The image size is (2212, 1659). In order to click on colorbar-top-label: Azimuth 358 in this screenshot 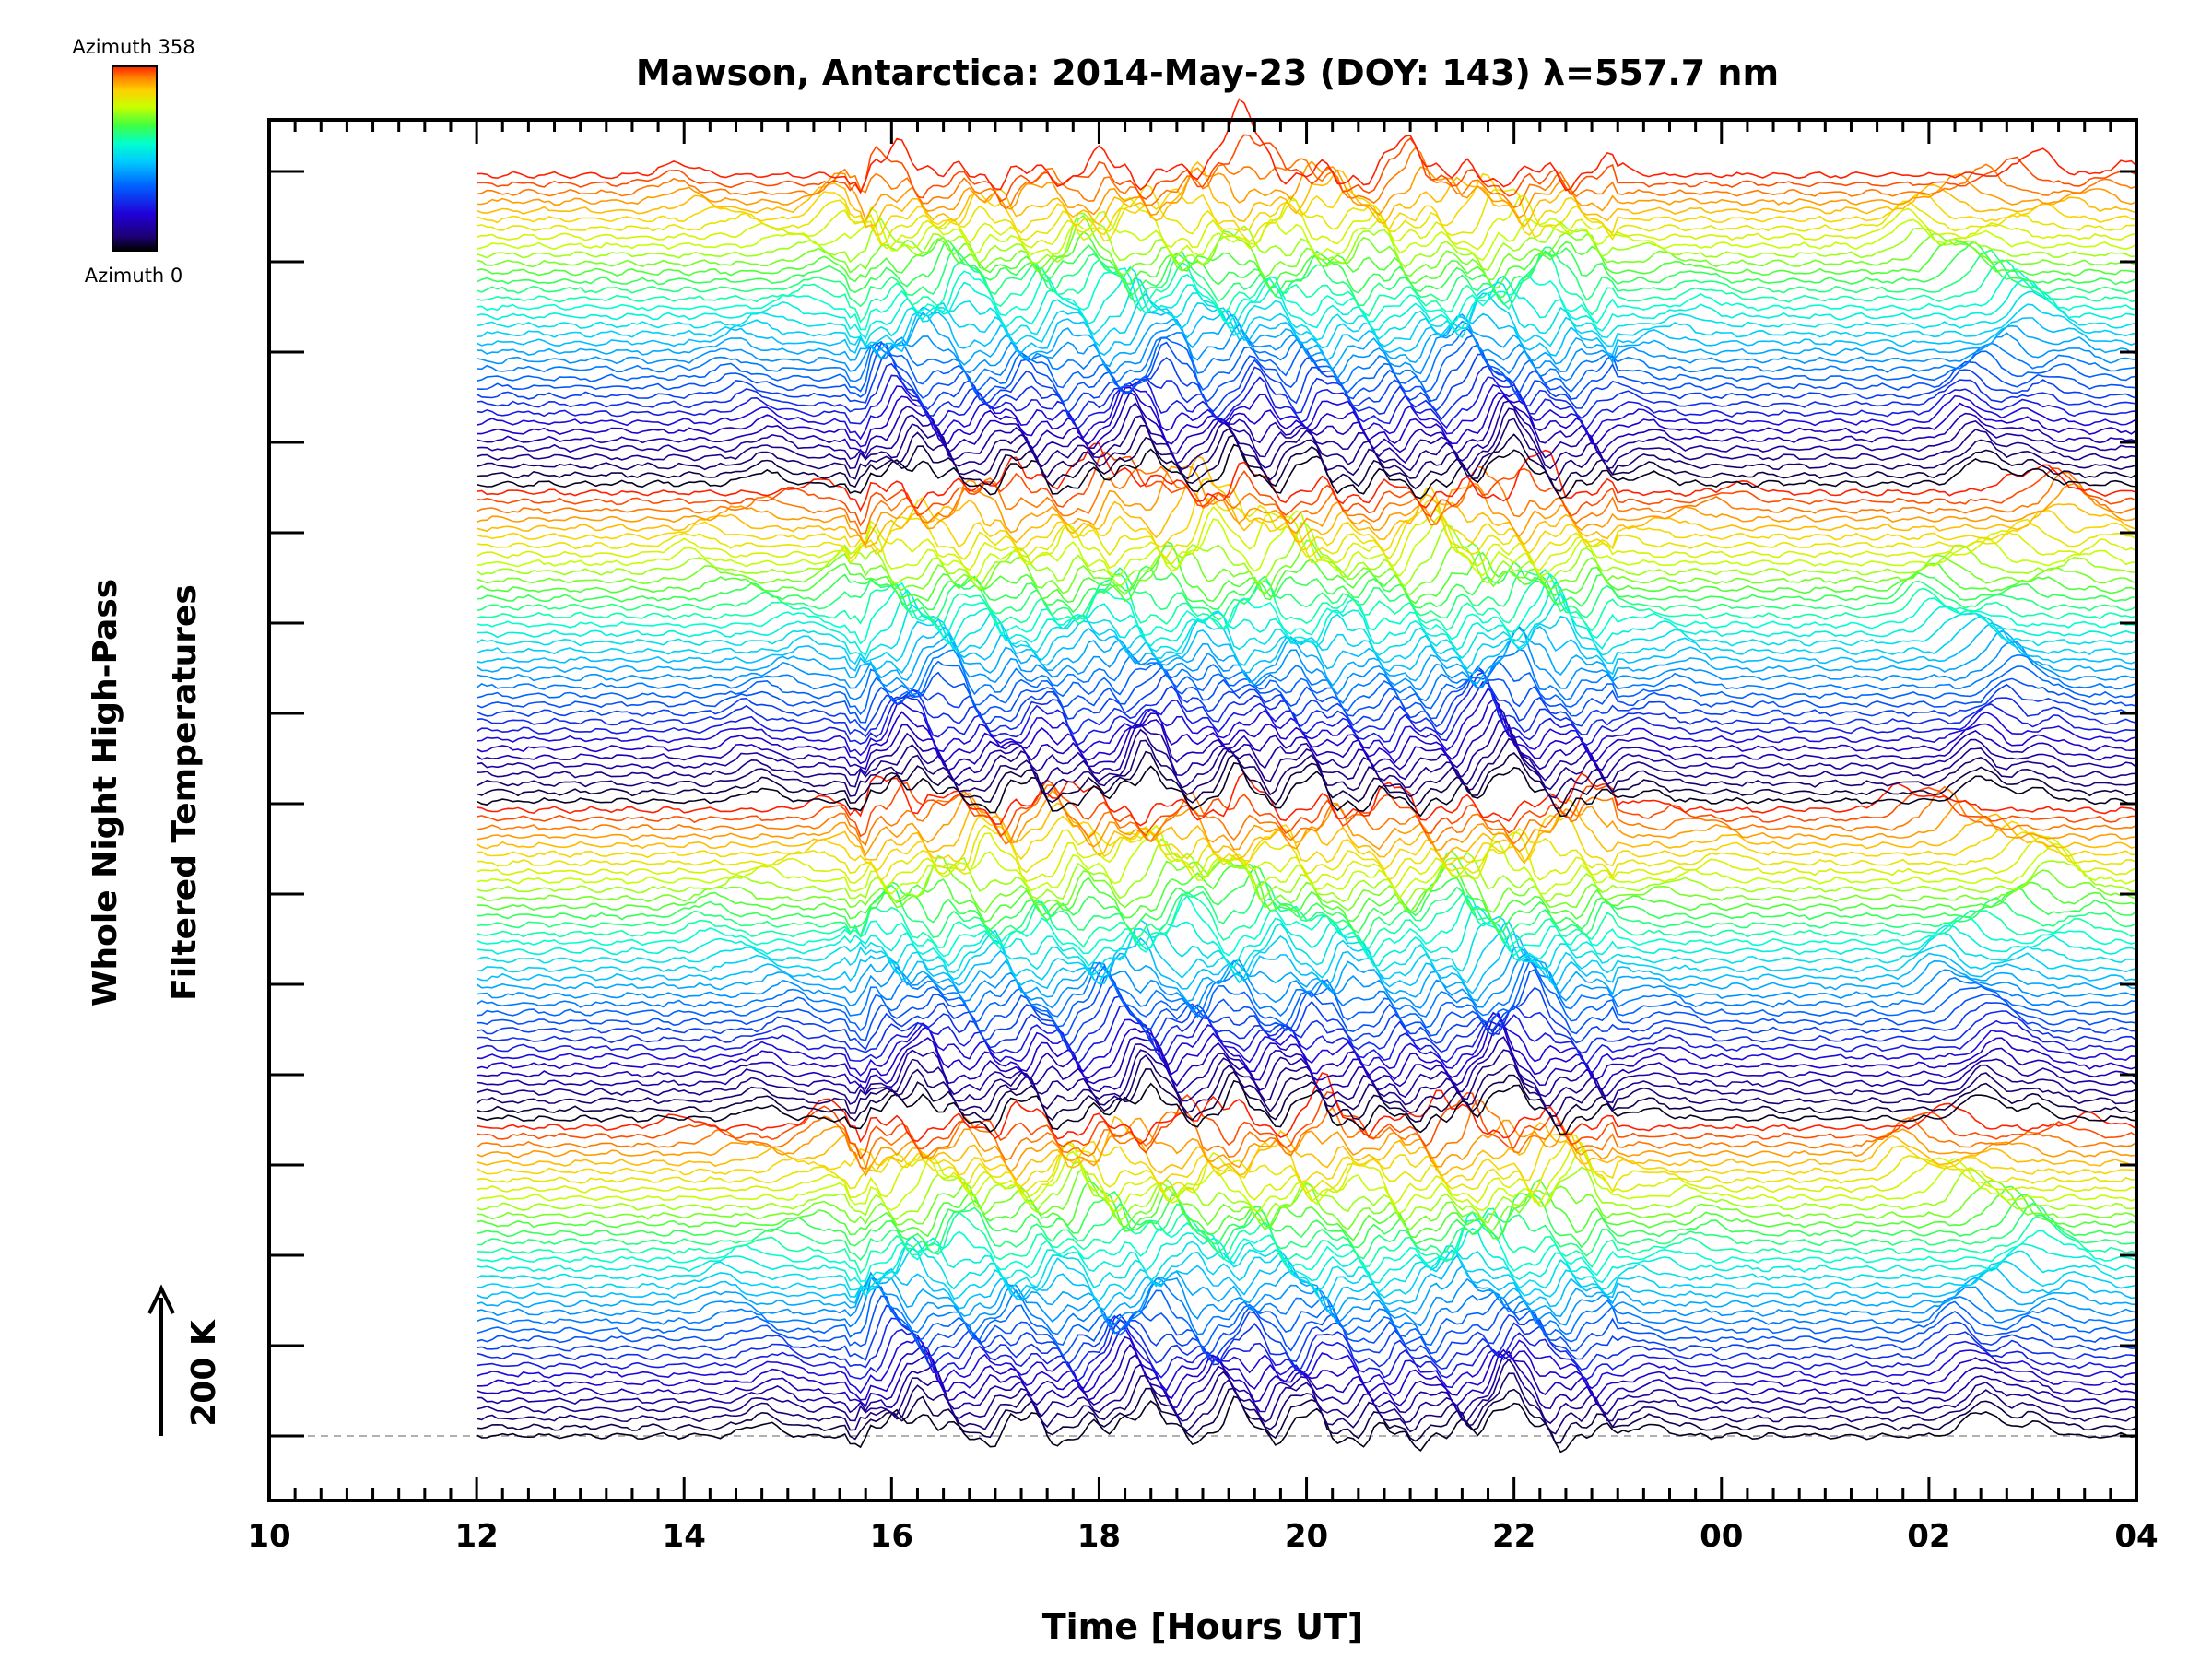, I will do `click(133, 47)`.